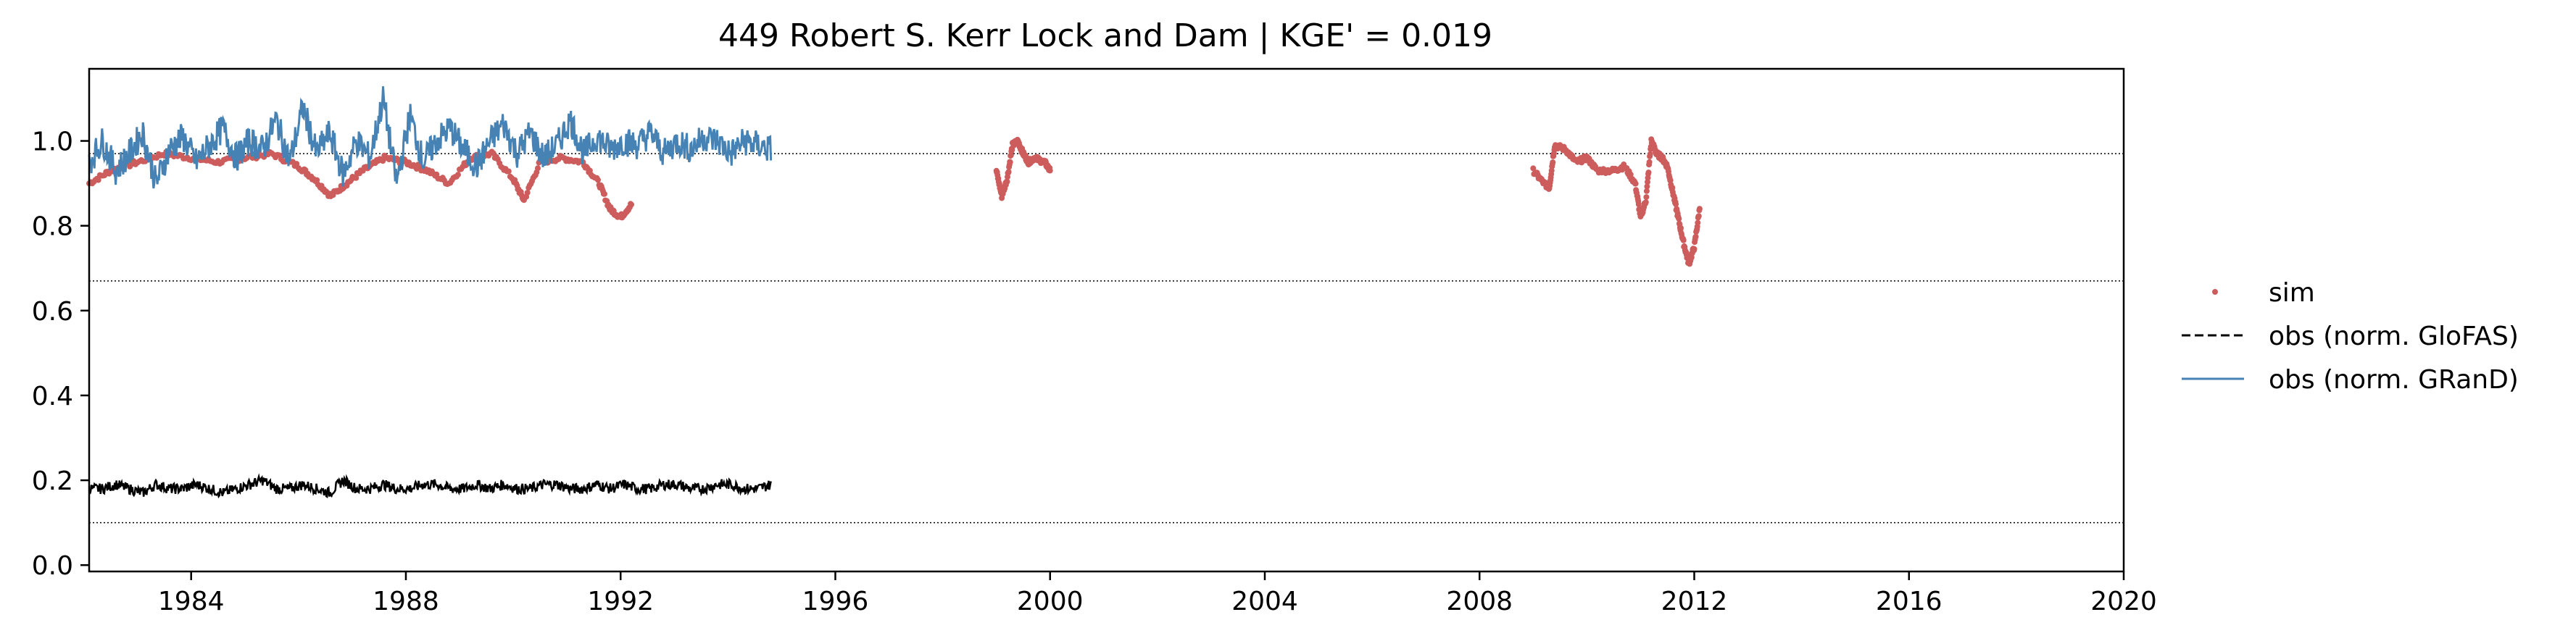  Describe the element at coordinates (1264, 601) in the screenshot. I see `x-tick-label: 2004` at that location.